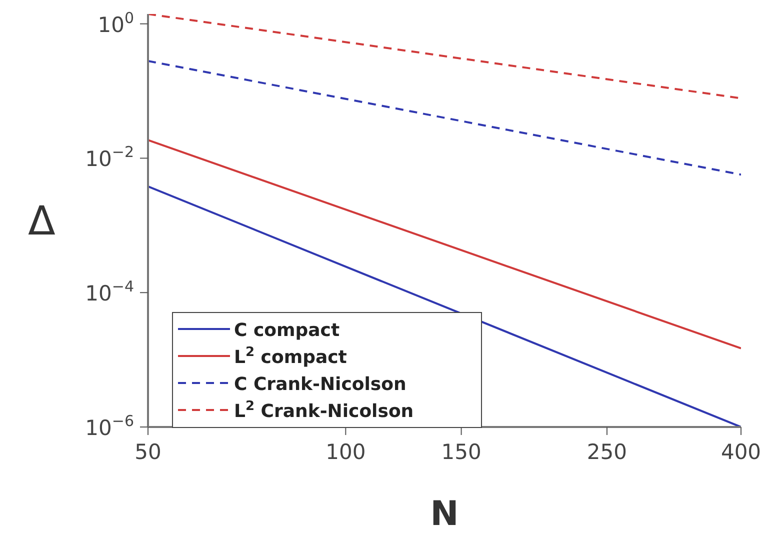 Image resolution: width=773 pixels, height=541 pixels. Describe the element at coordinates (444, 514) in the screenshot. I see `x-axis-title: N` at that location.